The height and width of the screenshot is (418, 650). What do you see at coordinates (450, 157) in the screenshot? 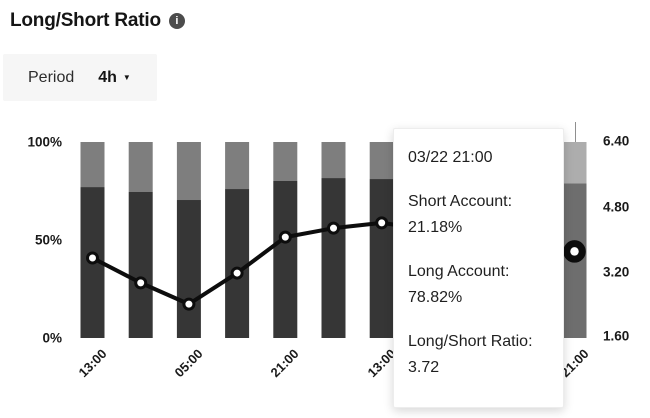
I see `tooltip-date: 03/22 21:00` at bounding box center [450, 157].